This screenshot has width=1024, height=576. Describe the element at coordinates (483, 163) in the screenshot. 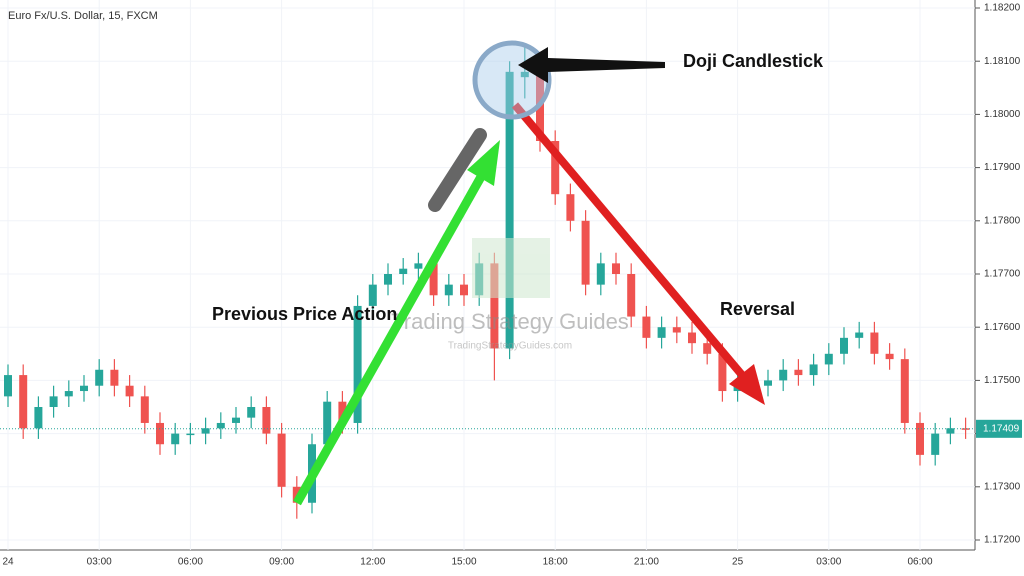

I see `up-arrow-head` at that location.